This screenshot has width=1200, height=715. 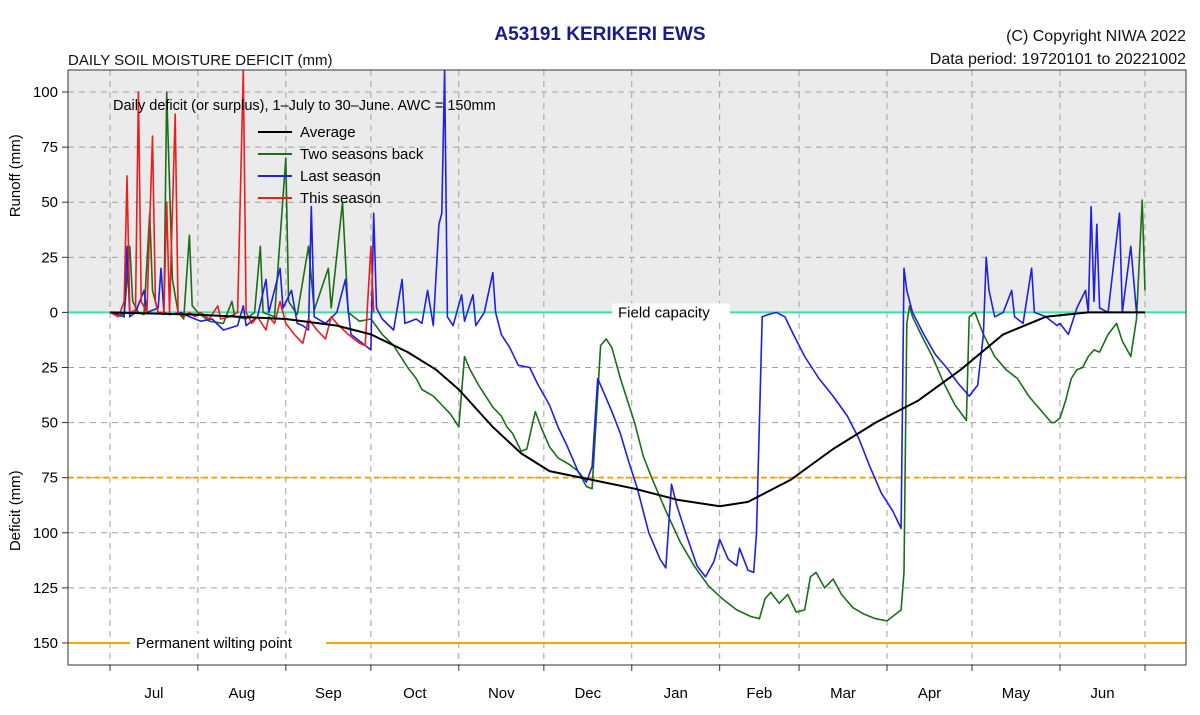 I want to click on x-tick-label: Sep, so click(x=328, y=693).